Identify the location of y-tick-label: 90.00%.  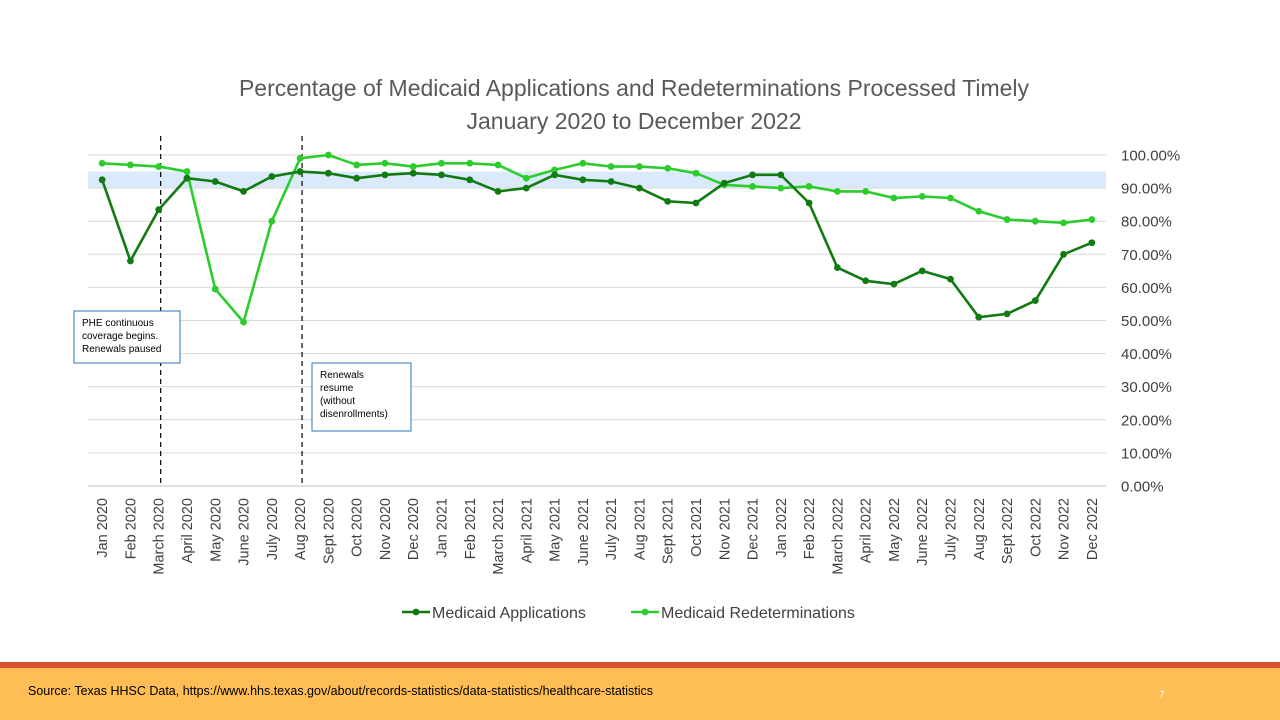
(1146, 189).